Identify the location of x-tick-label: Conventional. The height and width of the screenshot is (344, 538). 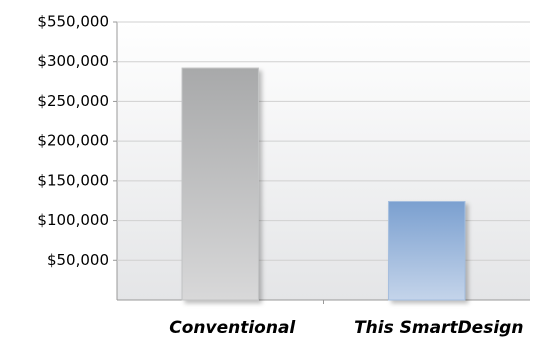
(232, 328).